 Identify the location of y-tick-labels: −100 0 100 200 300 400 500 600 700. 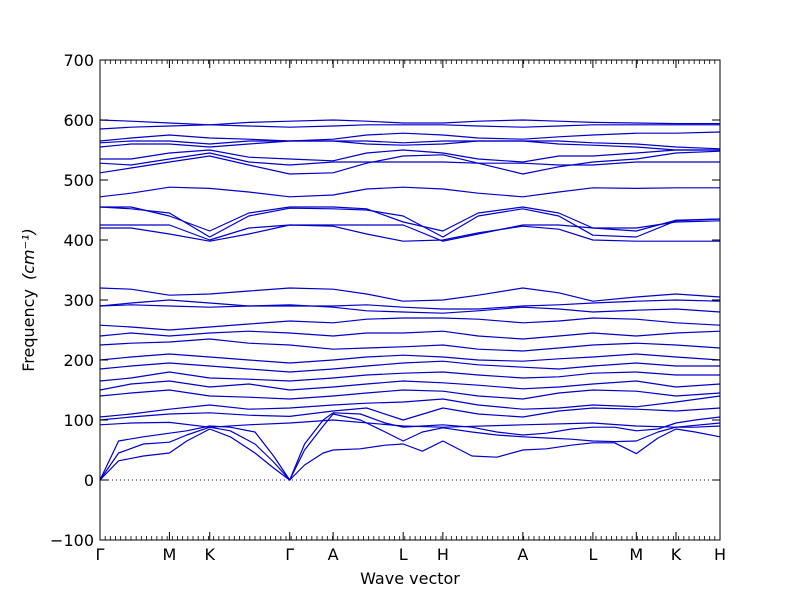
(72, 300).